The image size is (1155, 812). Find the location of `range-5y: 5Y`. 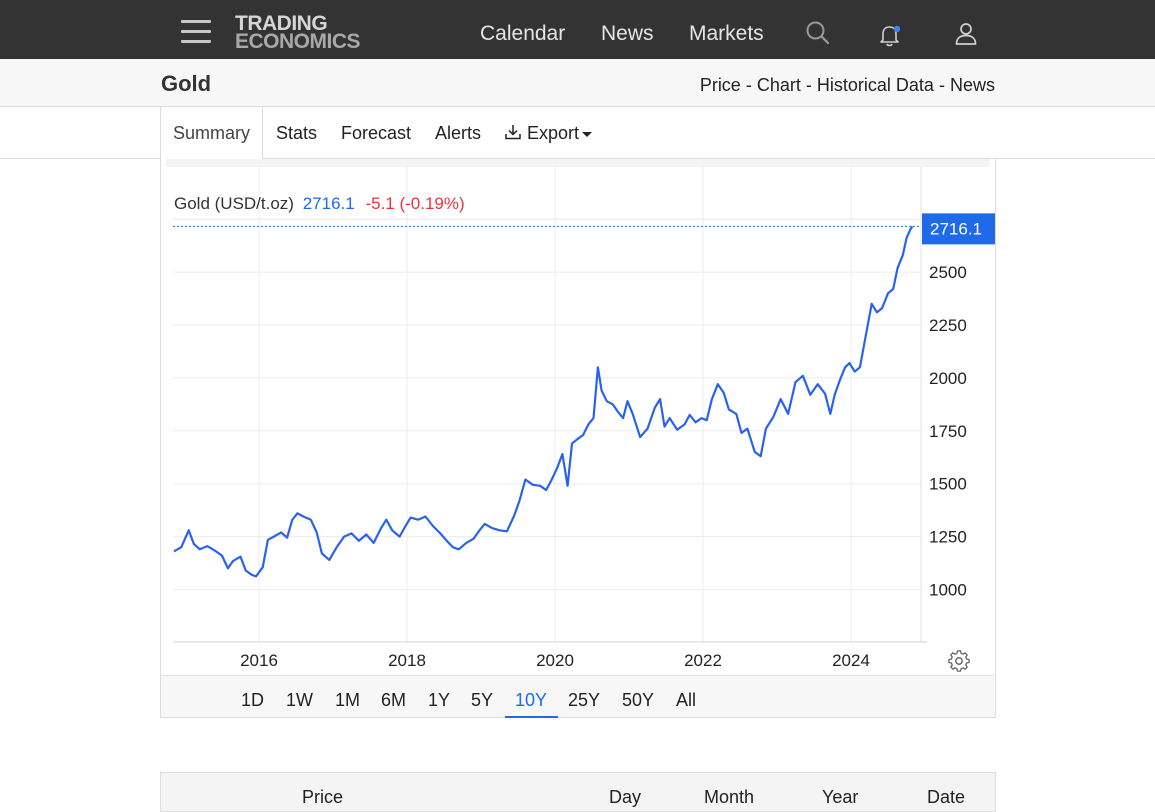

range-5y: 5Y is located at coordinates (482, 700).